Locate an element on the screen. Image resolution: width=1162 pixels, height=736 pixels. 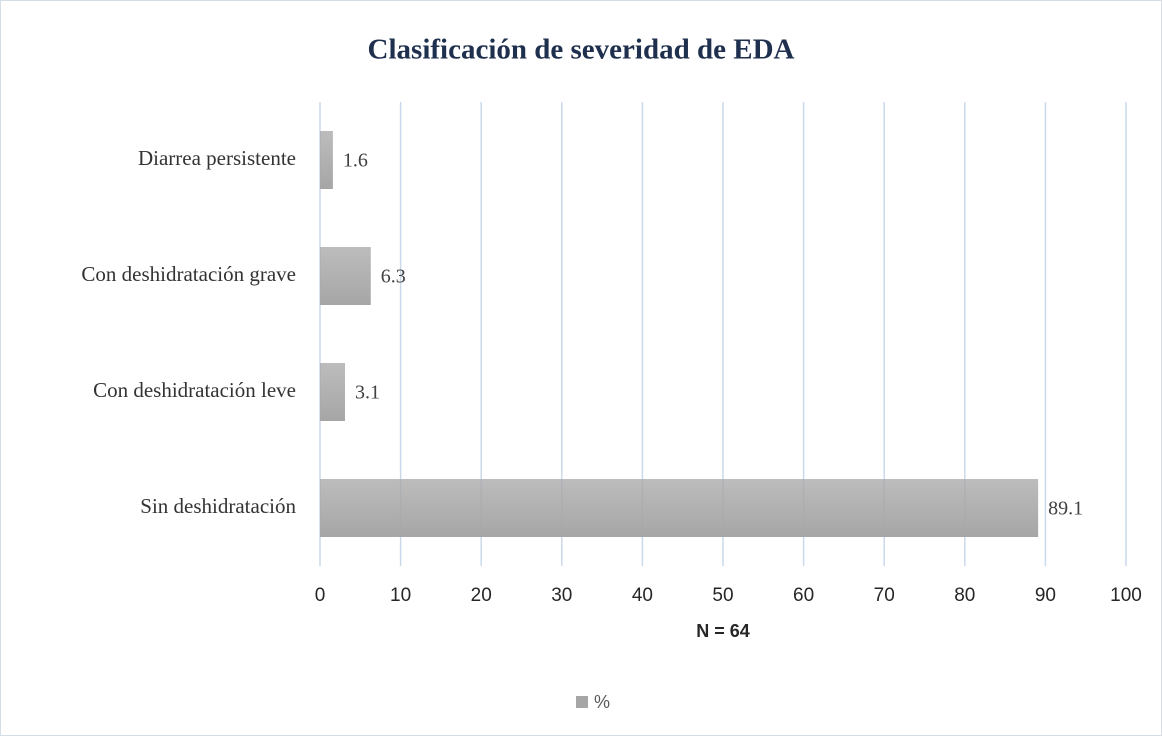
x-tick-label: 60 is located at coordinates (803, 595).